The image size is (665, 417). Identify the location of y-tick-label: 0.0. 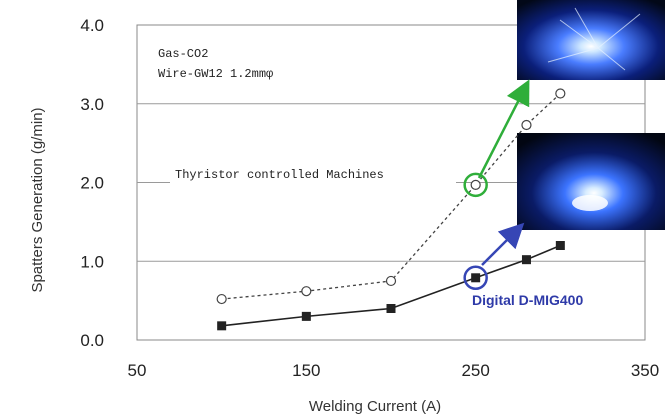
(92, 340).